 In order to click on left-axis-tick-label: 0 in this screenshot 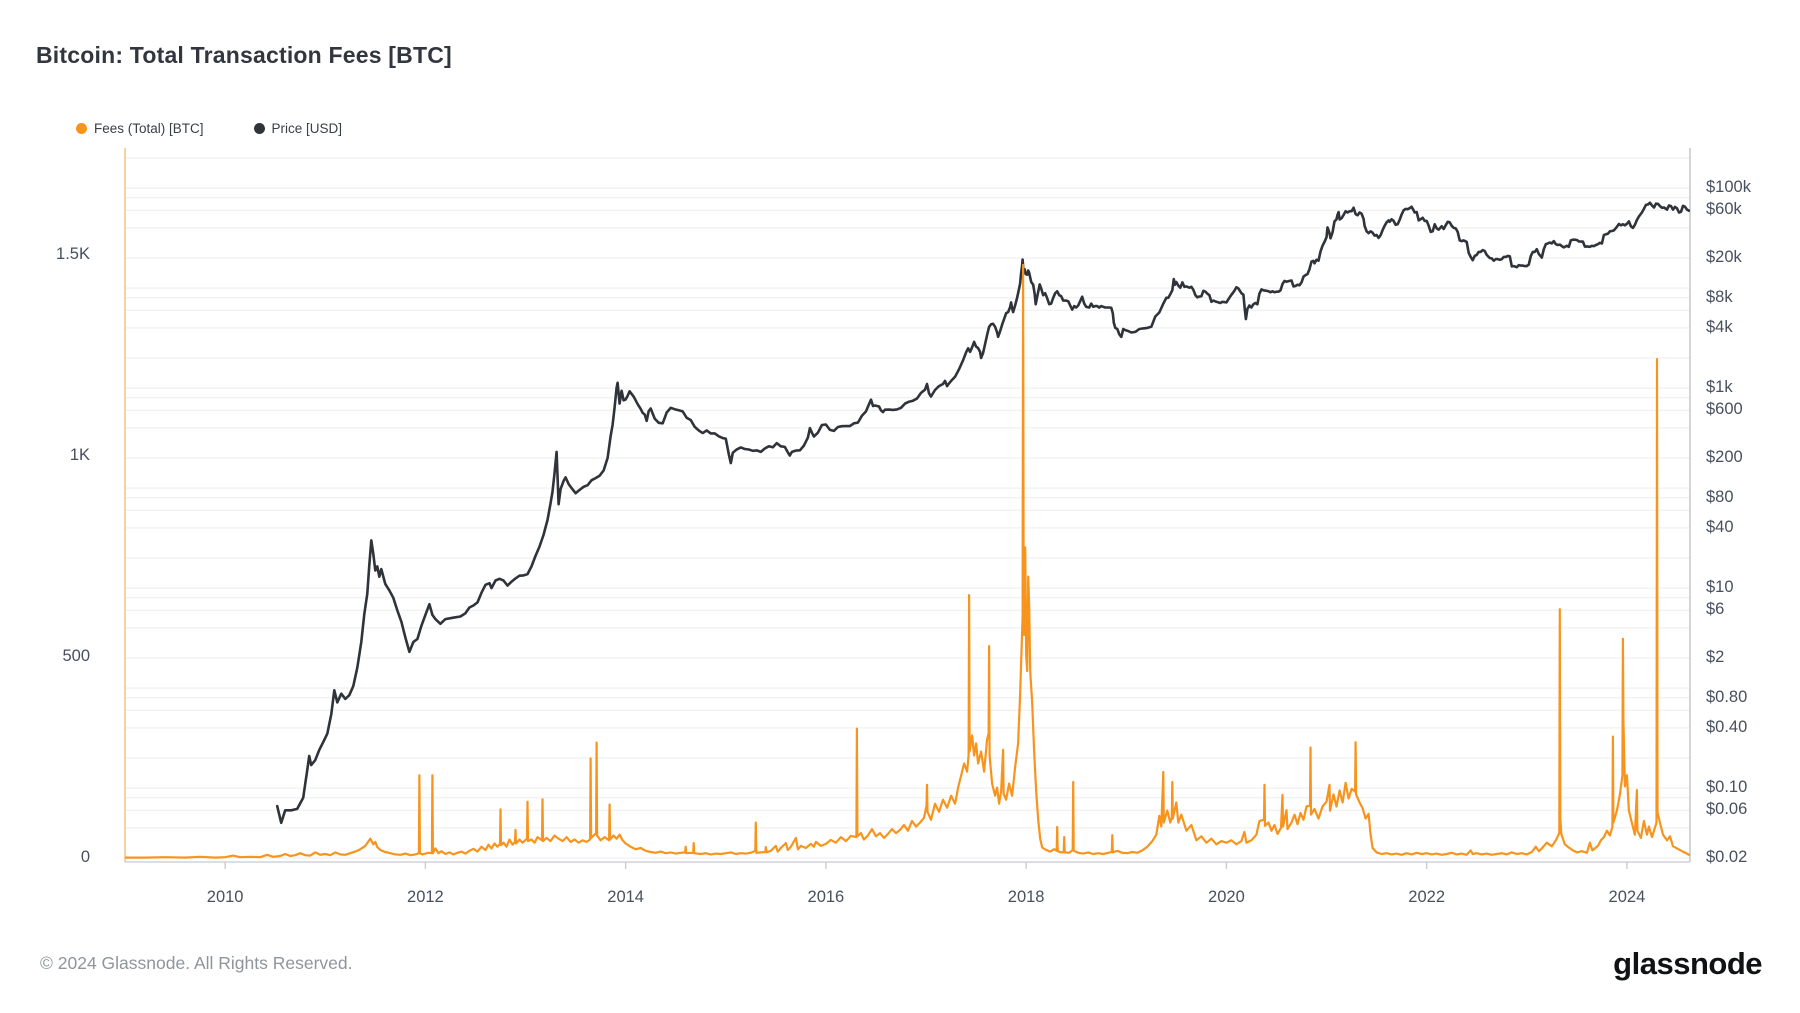, I will do `click(85, 857)`.